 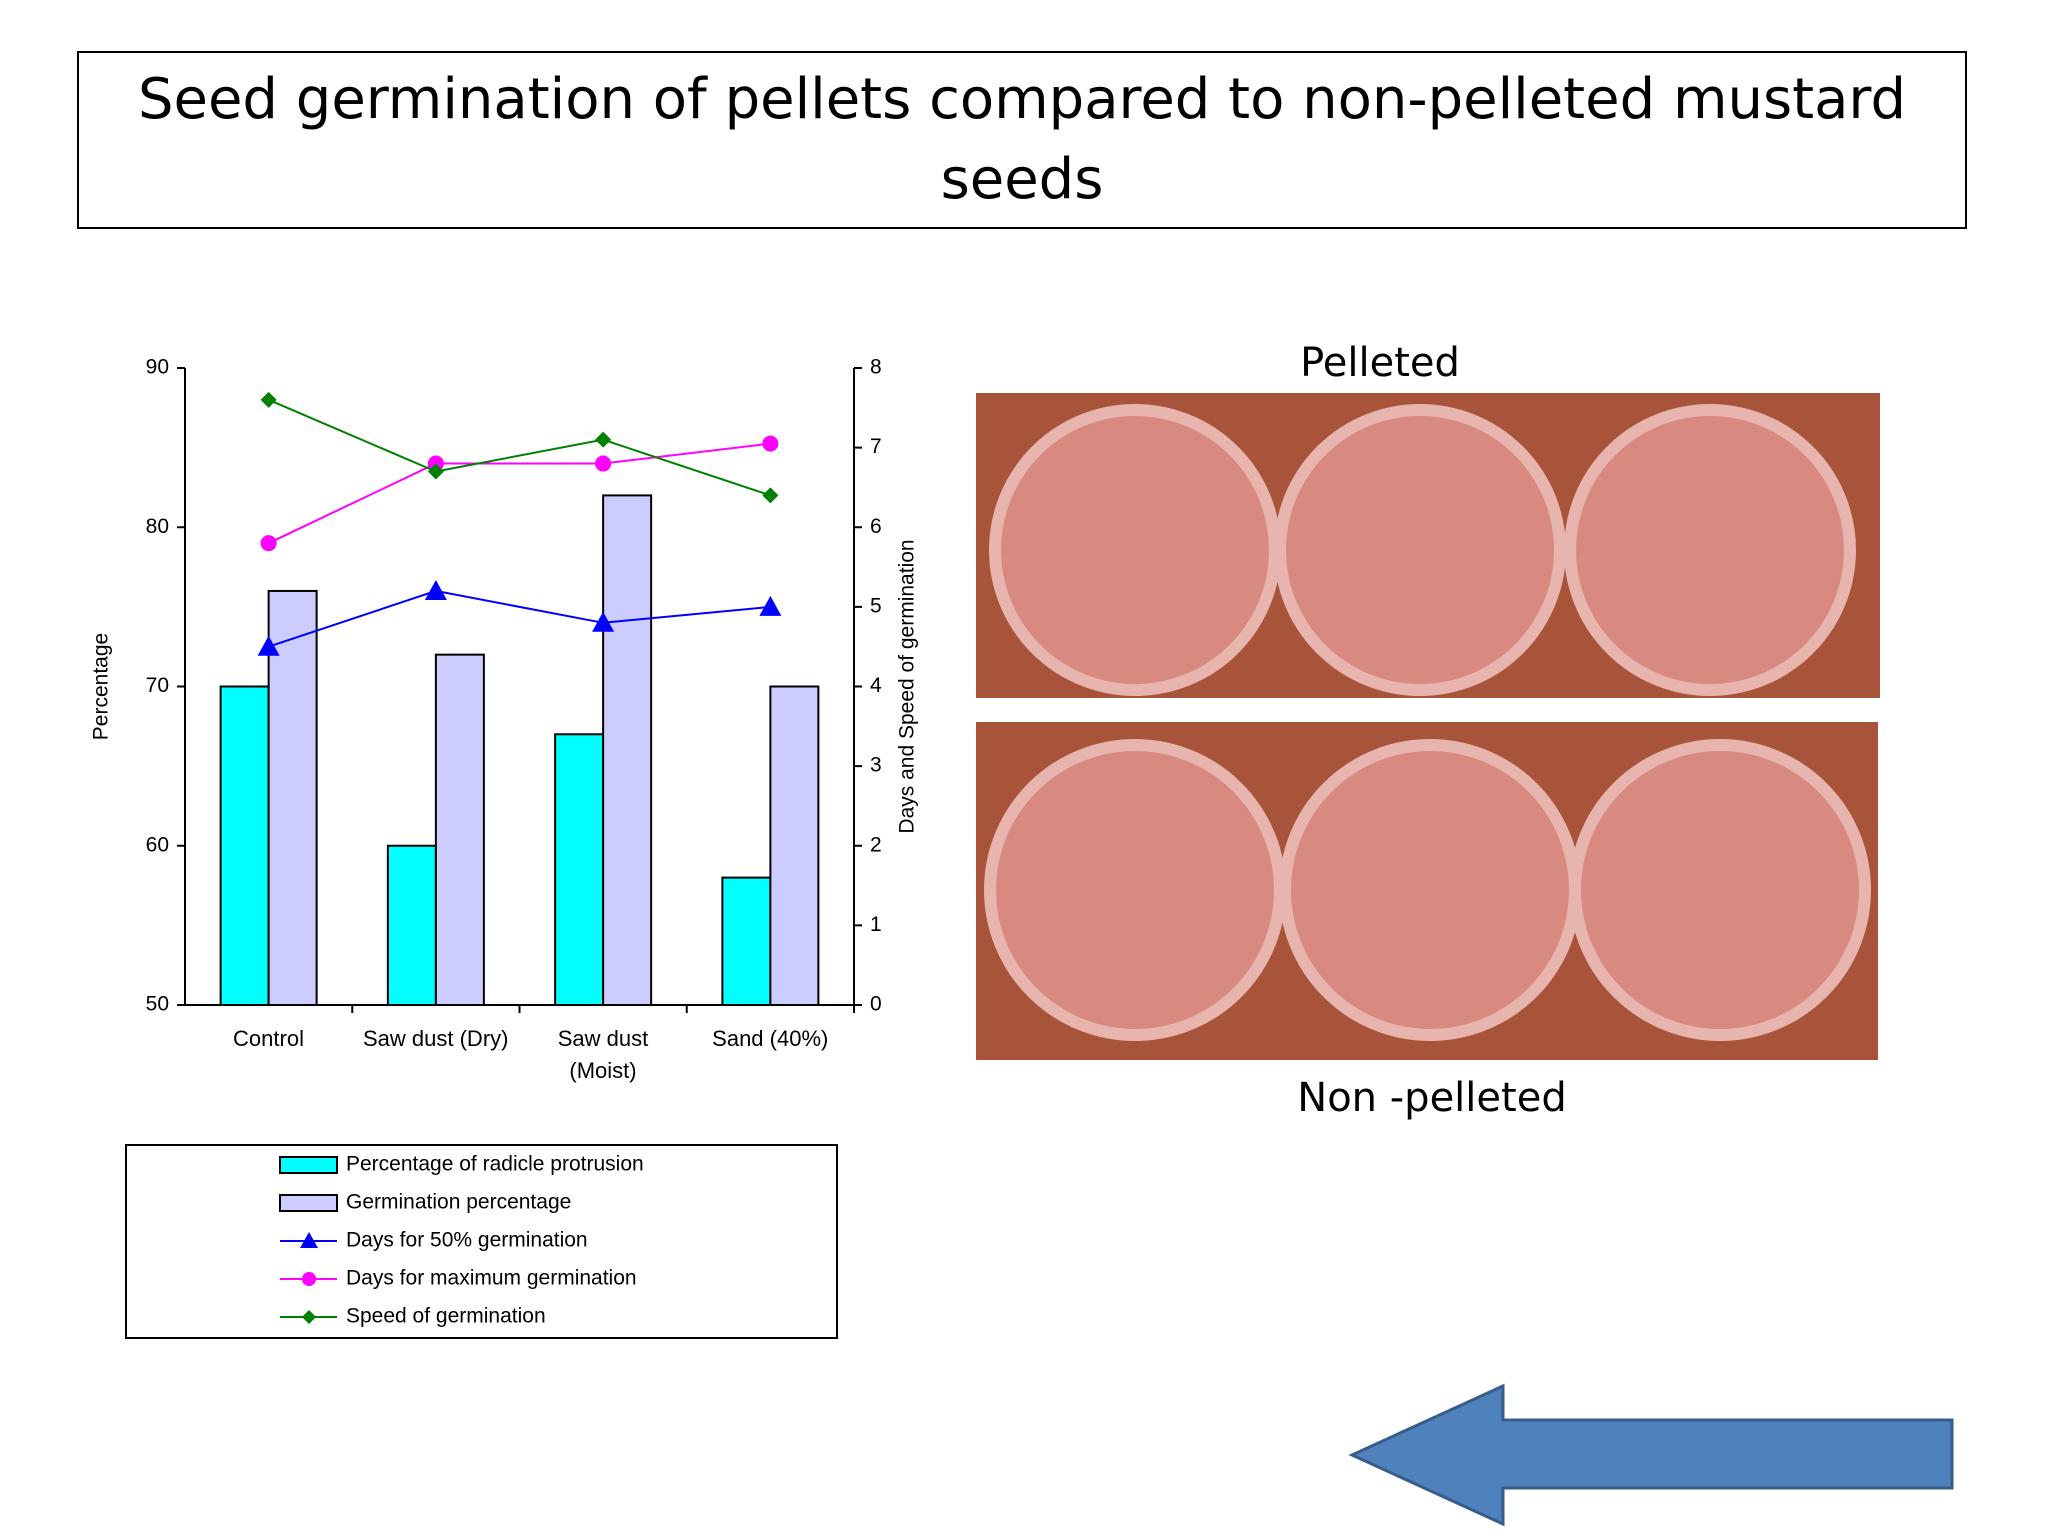 I want to click on y-axis-label: Percentage, so click(x=101, y=686).